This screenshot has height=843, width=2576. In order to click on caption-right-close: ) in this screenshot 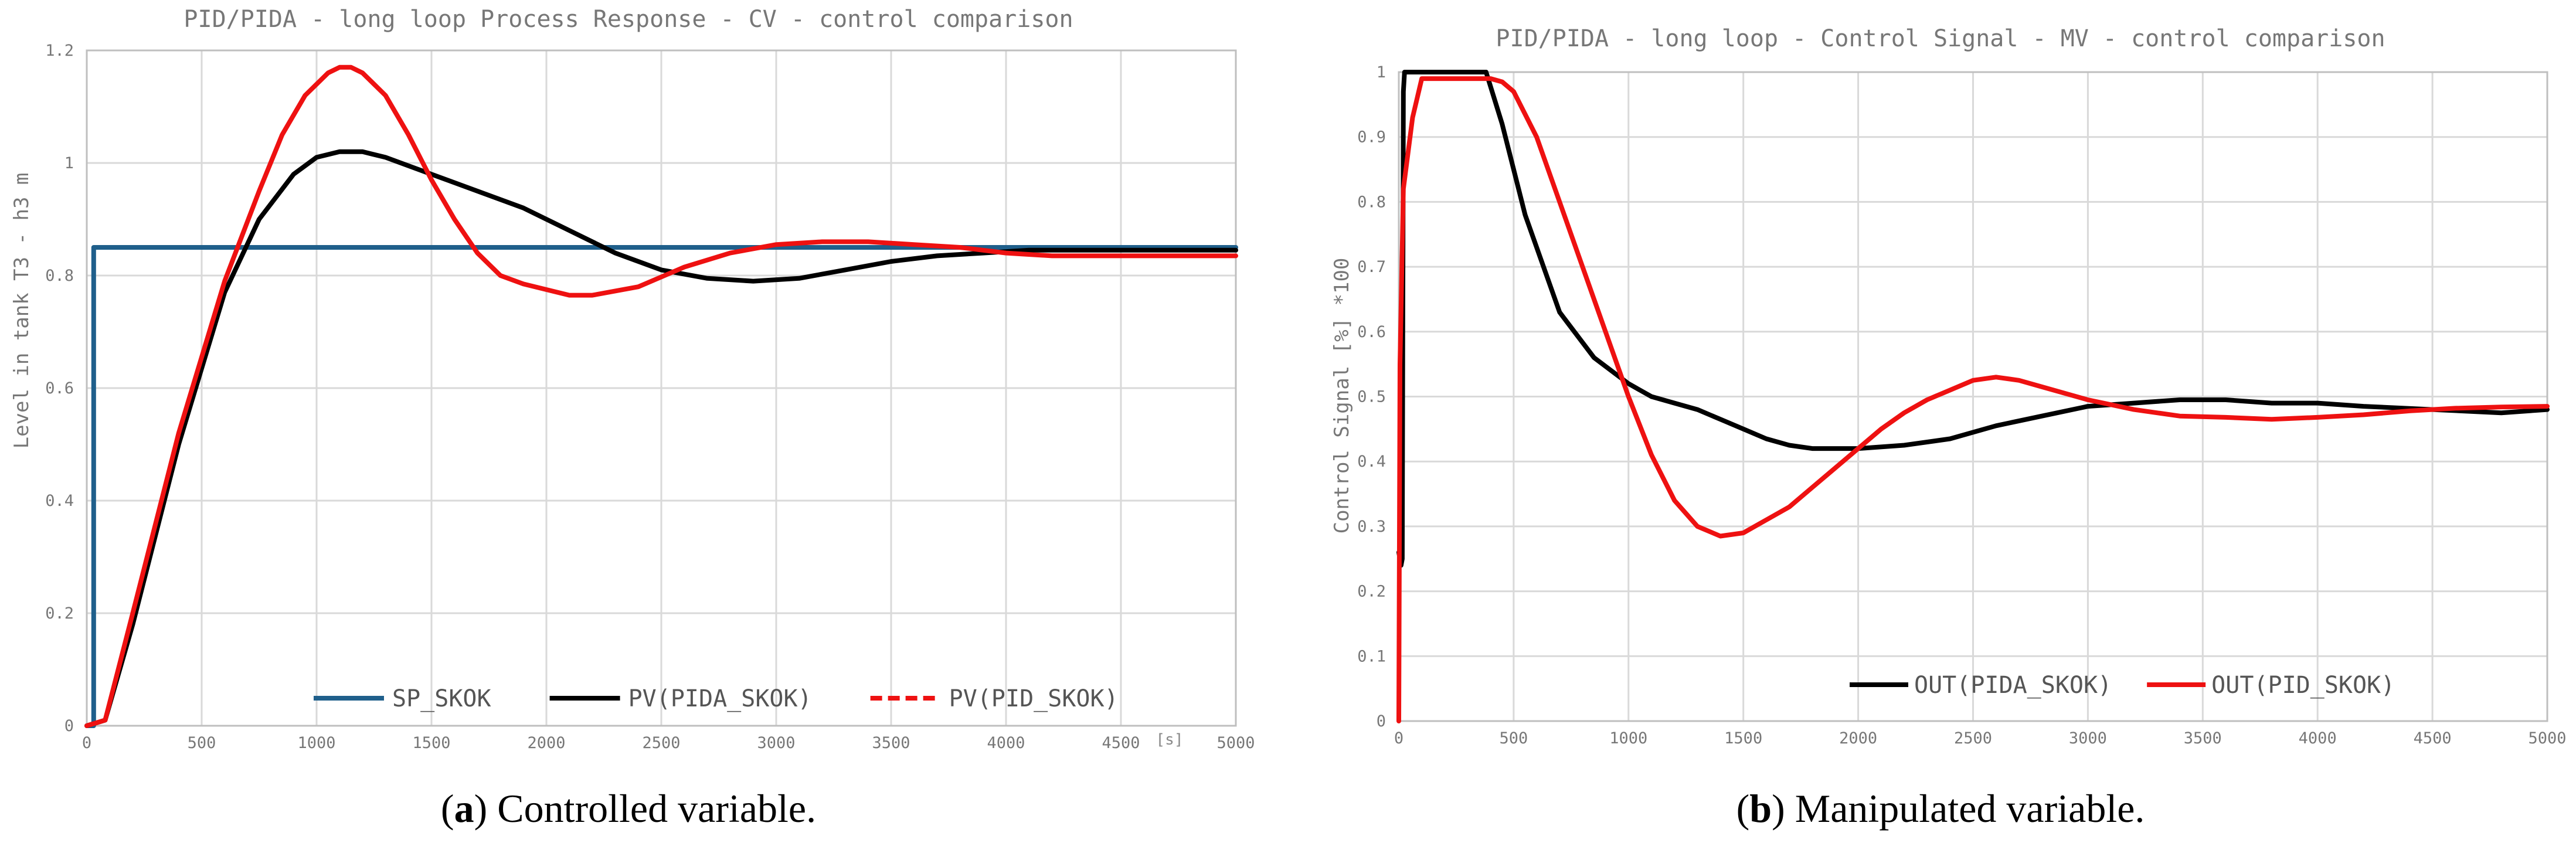, I will do `click(1779, 808)`.